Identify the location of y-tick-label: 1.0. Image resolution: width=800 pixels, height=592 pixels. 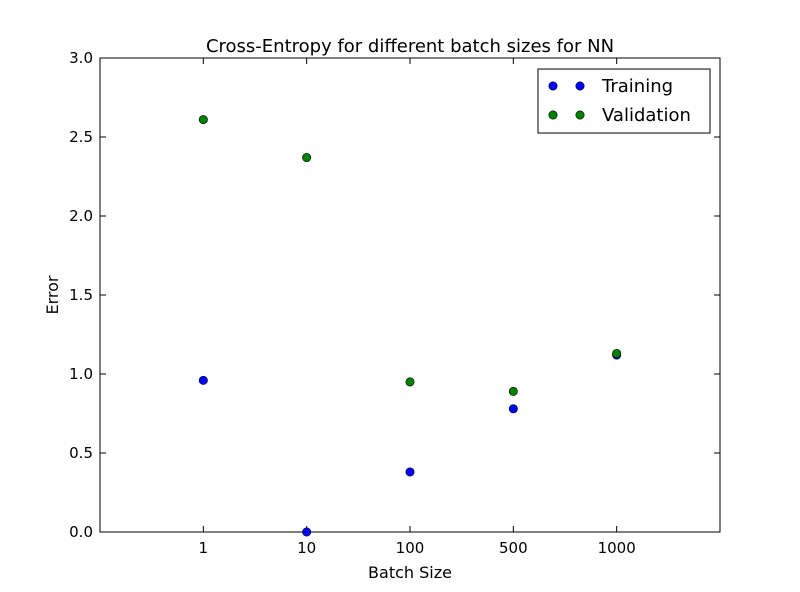
(81, 374).